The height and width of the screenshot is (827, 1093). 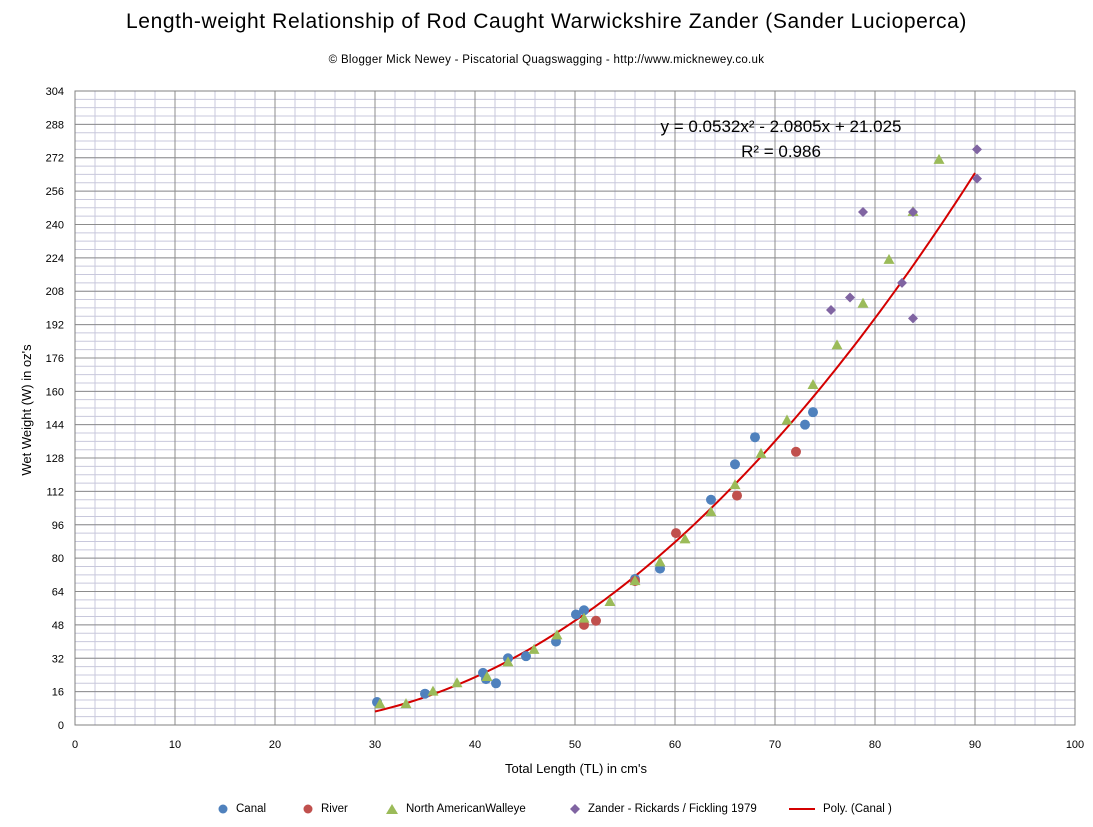 What do you see at coordinates (251, 809) in the screenshot?
I see `legend-label-canal: Canal` at bounding box center [251, 809].